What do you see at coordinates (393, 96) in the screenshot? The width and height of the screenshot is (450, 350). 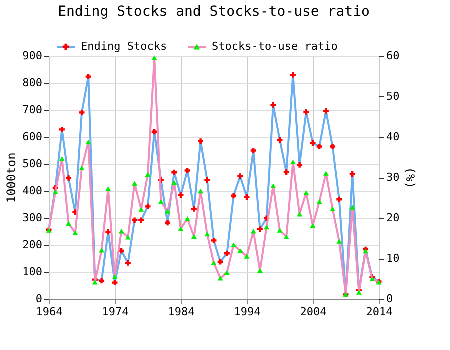 I see `y2-tick-label: 50` at bounding box center [393, 96].